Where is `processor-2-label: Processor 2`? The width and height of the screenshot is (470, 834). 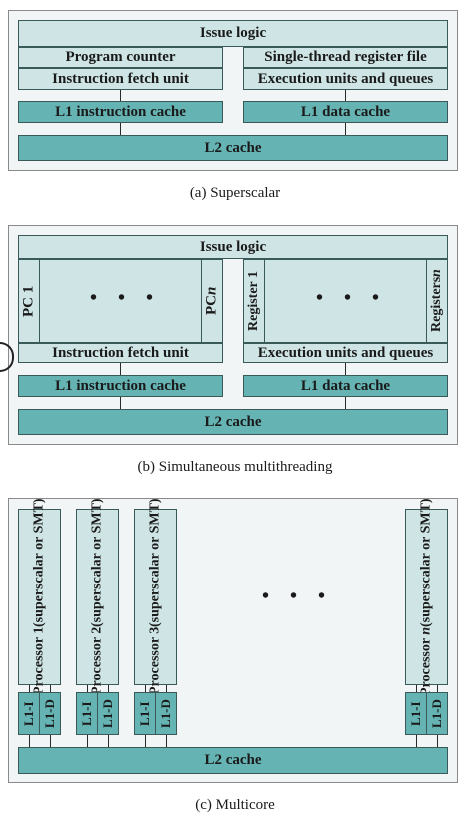
processor-2-label: Processor 2 is located at coordinates (97, 661).